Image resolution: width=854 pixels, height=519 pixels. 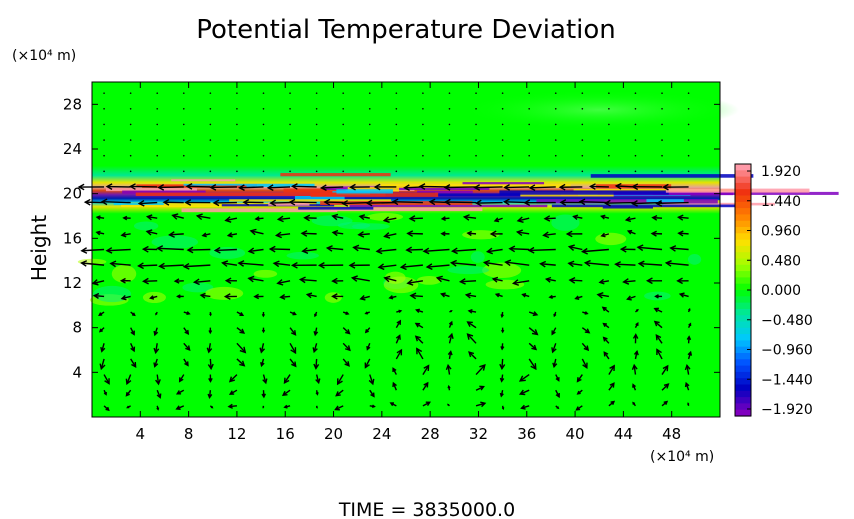 What do you see at coordinates (189, 434) in the screenshot?
I see `x-tick-label: 8` at bounding box center [189, 434].